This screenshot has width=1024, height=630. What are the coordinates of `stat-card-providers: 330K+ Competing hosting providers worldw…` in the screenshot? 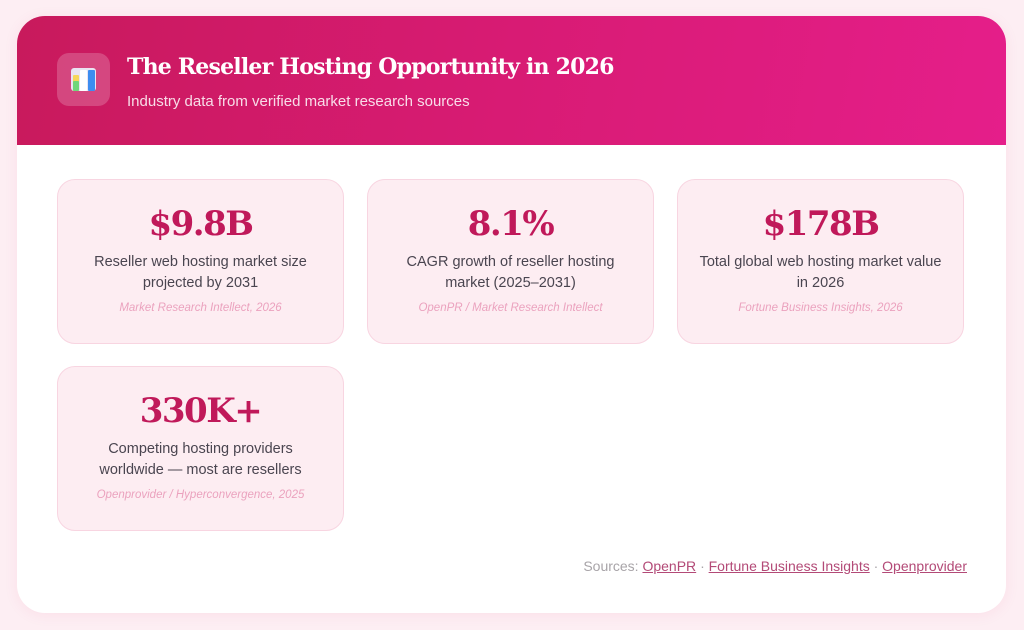 It's located at (200, 448).